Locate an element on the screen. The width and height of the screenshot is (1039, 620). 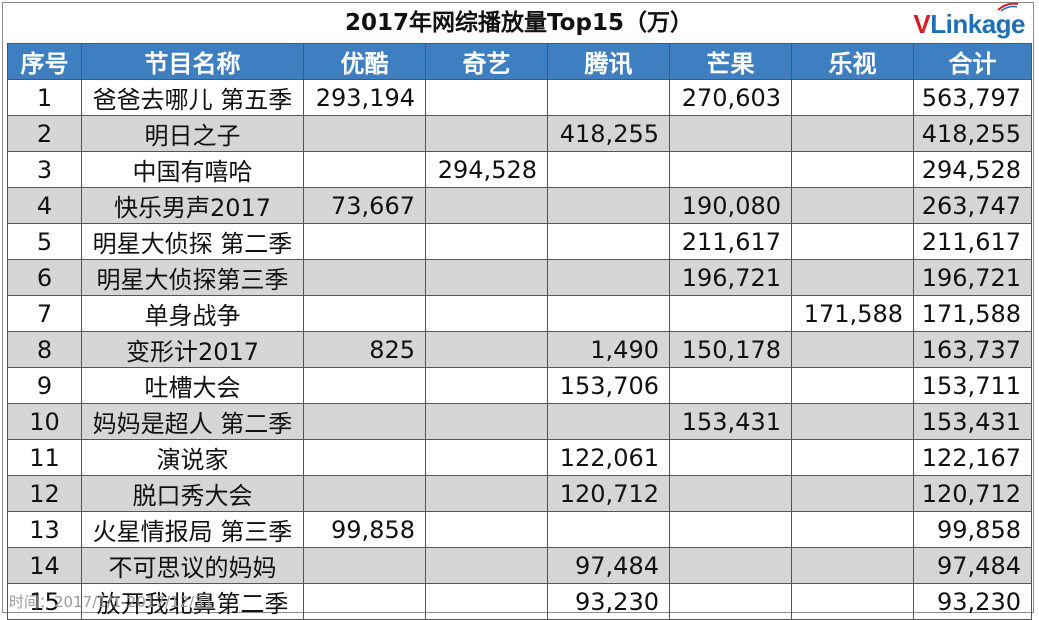
rank-cell: 11 is located at coordinates (44, 457).